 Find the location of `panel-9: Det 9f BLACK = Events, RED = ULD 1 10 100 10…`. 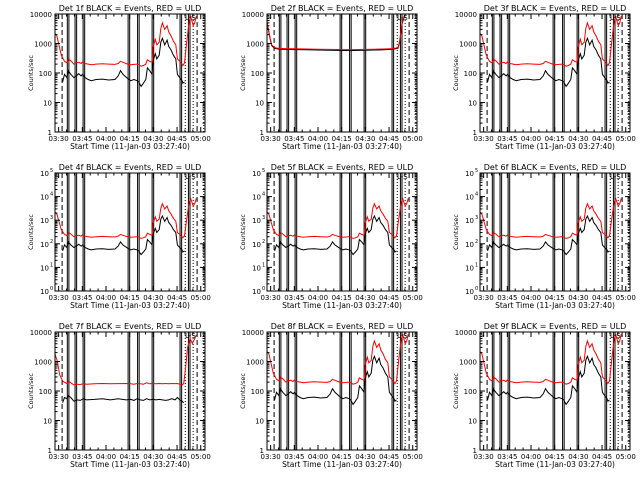

panel-9: Det 9f BLACK = Events, RED = ULD 1 10 100 10… is located at coordinates (544, 395).